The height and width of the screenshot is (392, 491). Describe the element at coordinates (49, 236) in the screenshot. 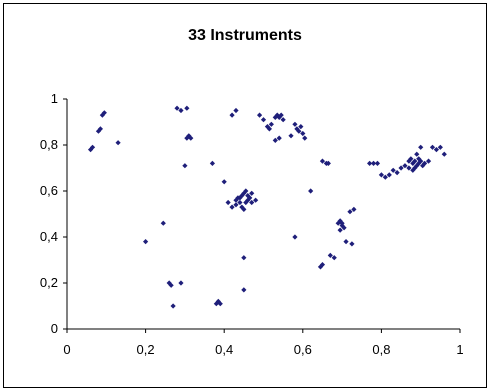

I see `y-tick-label: 0,4` at that location.